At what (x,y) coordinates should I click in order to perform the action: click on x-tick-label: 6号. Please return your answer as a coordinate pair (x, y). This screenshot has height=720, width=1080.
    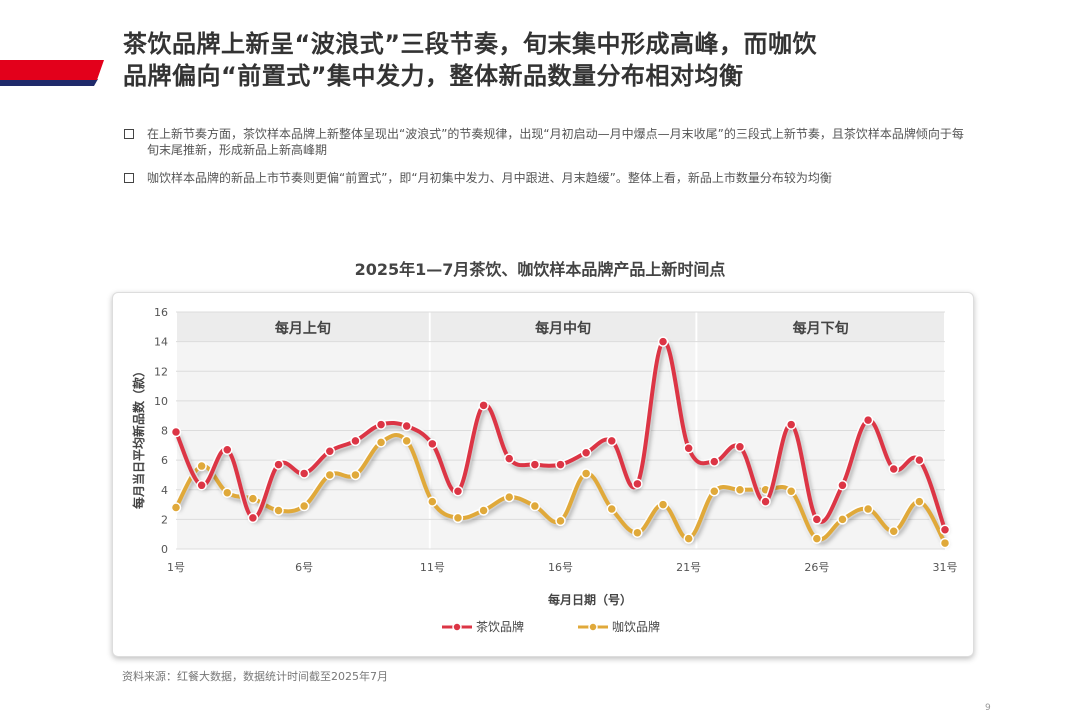
    Looking at the image, I should click on (304, 567).